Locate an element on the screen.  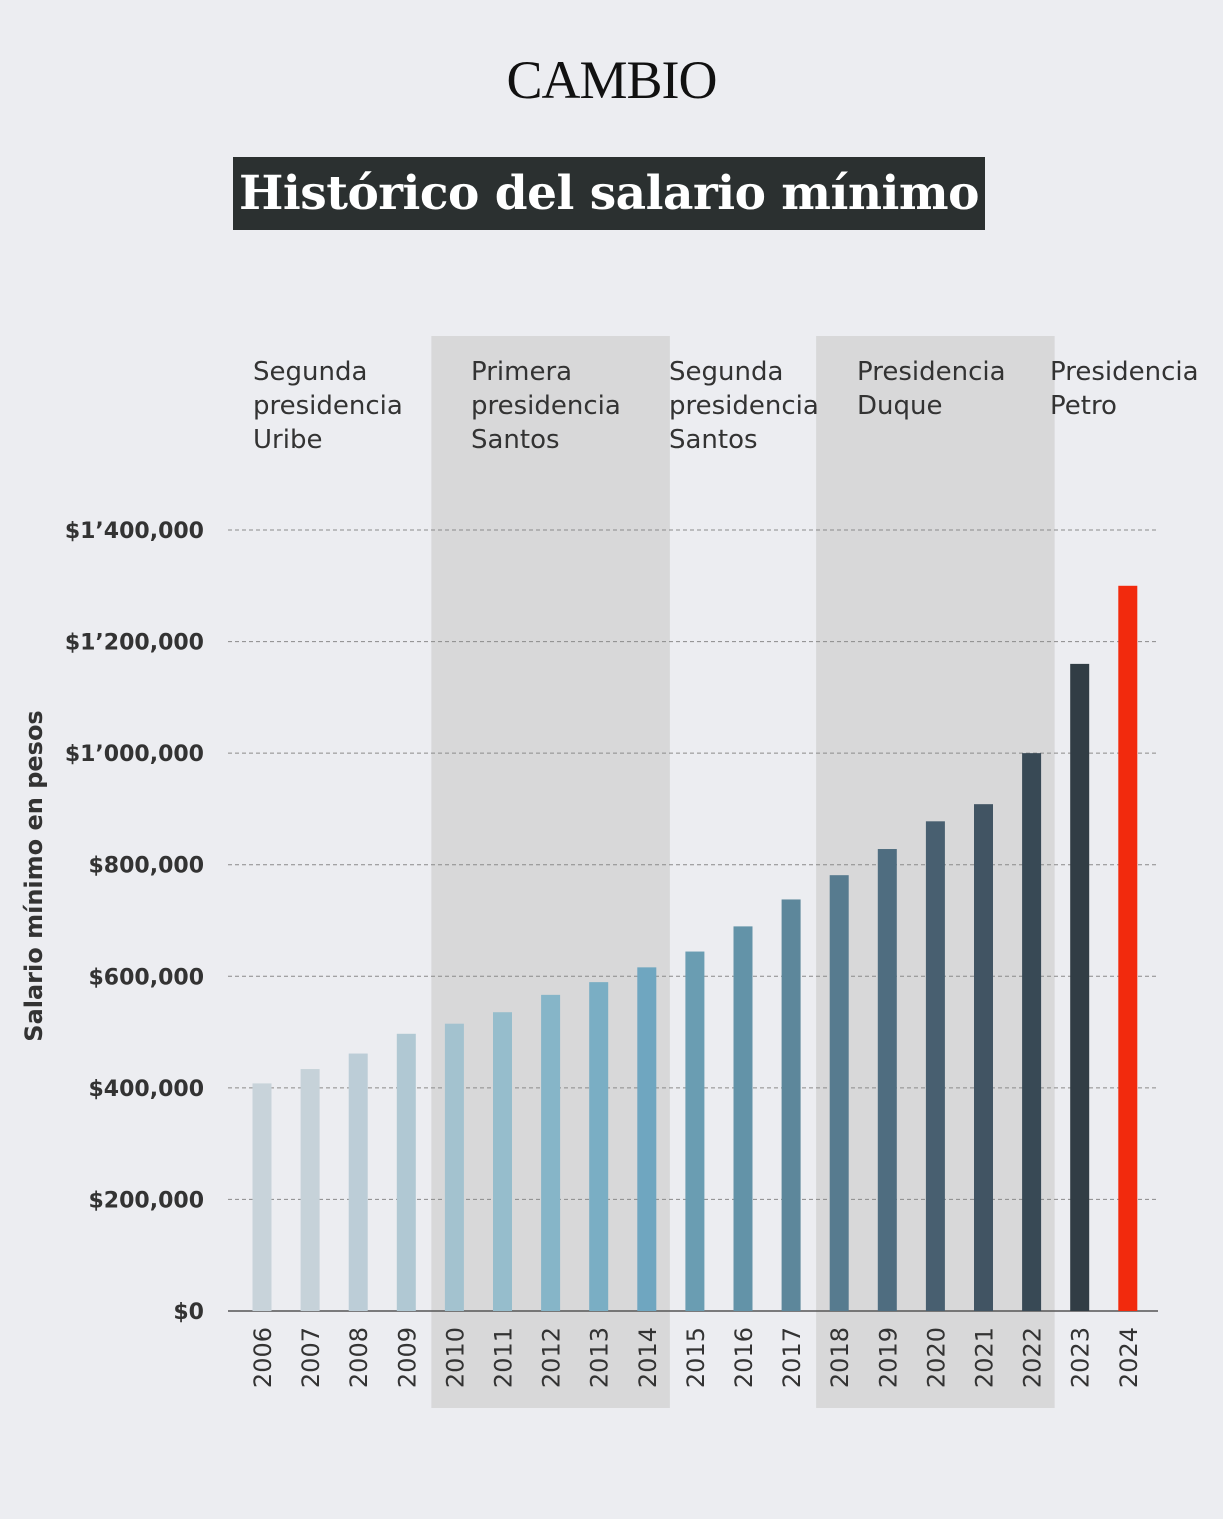
y-tick-label: $1’000,000 is located at coordinates (134, 754).